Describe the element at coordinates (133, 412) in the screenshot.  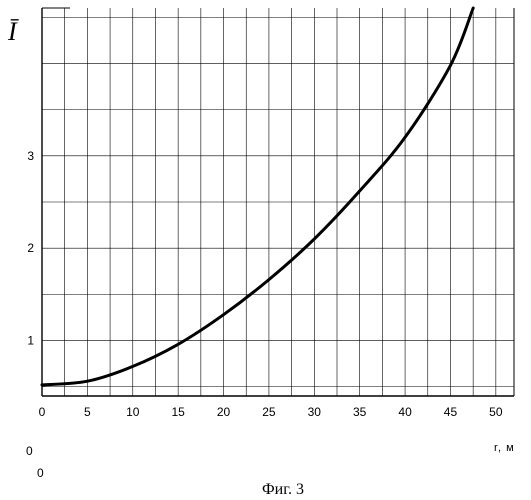
I see `x-tick-label: 10` at that location.